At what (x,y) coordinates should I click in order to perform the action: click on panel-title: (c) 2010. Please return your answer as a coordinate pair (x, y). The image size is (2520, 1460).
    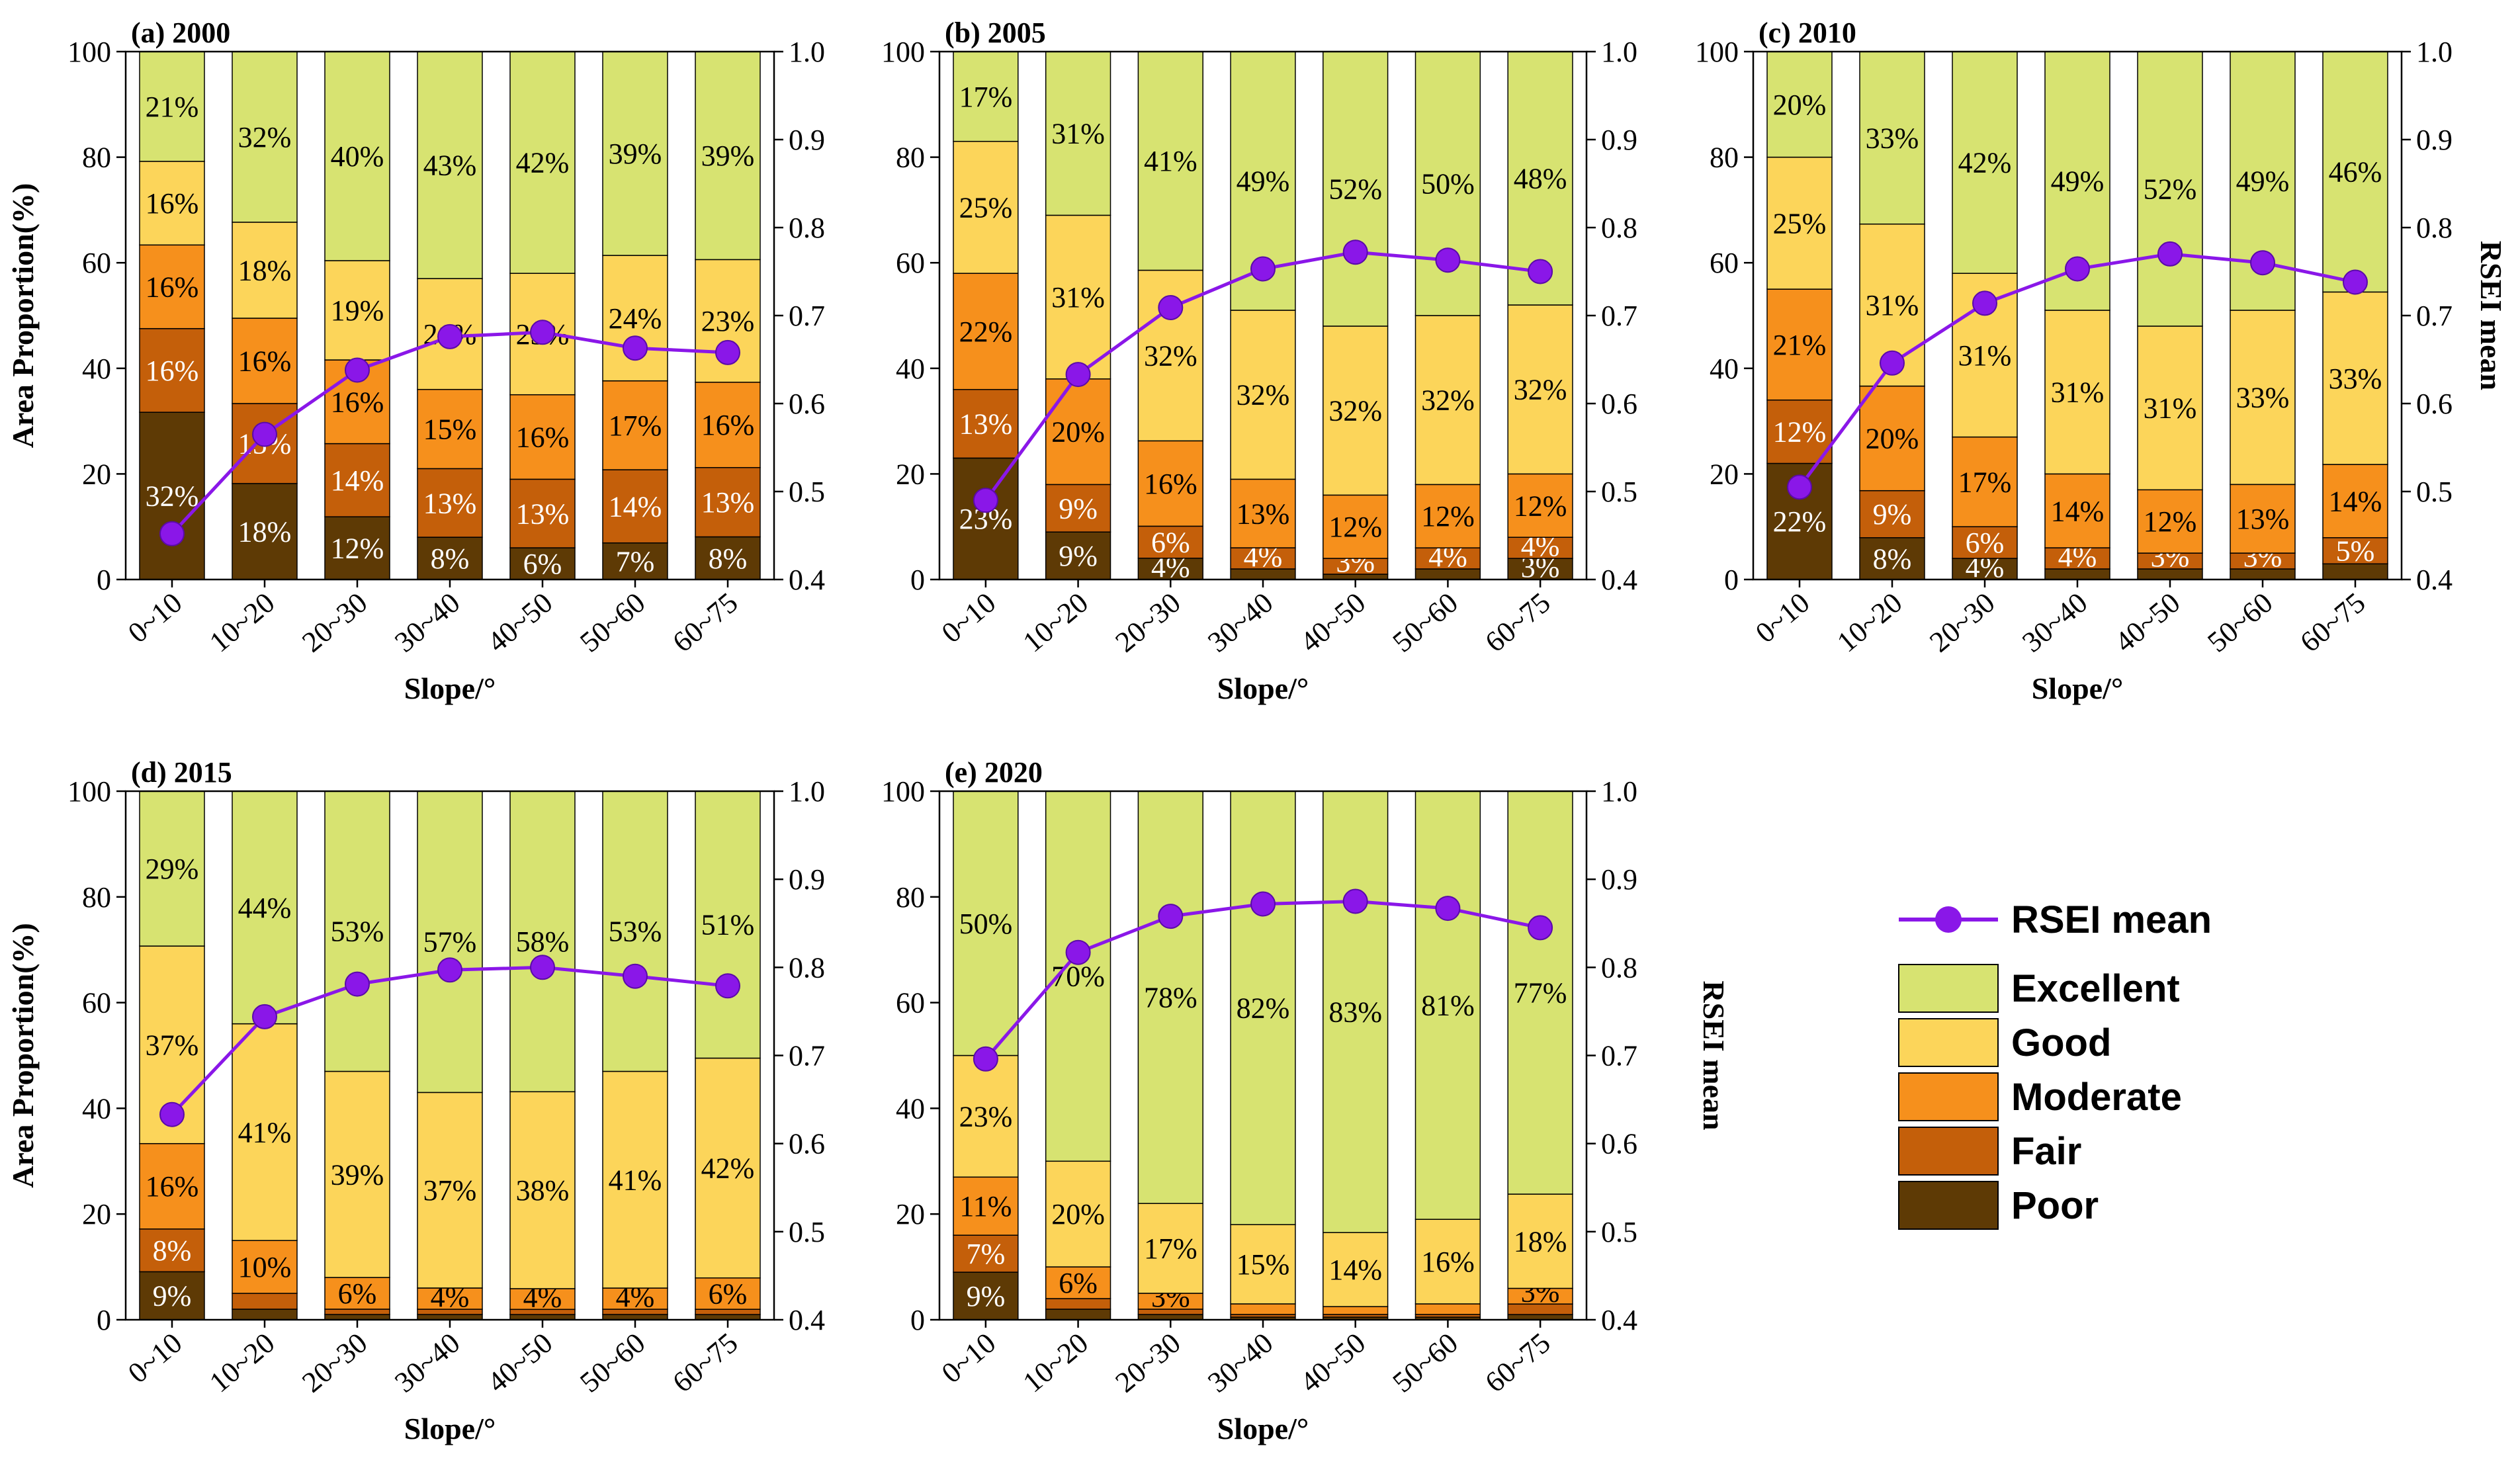
    Looking at the image, I should click on (1807, 33).